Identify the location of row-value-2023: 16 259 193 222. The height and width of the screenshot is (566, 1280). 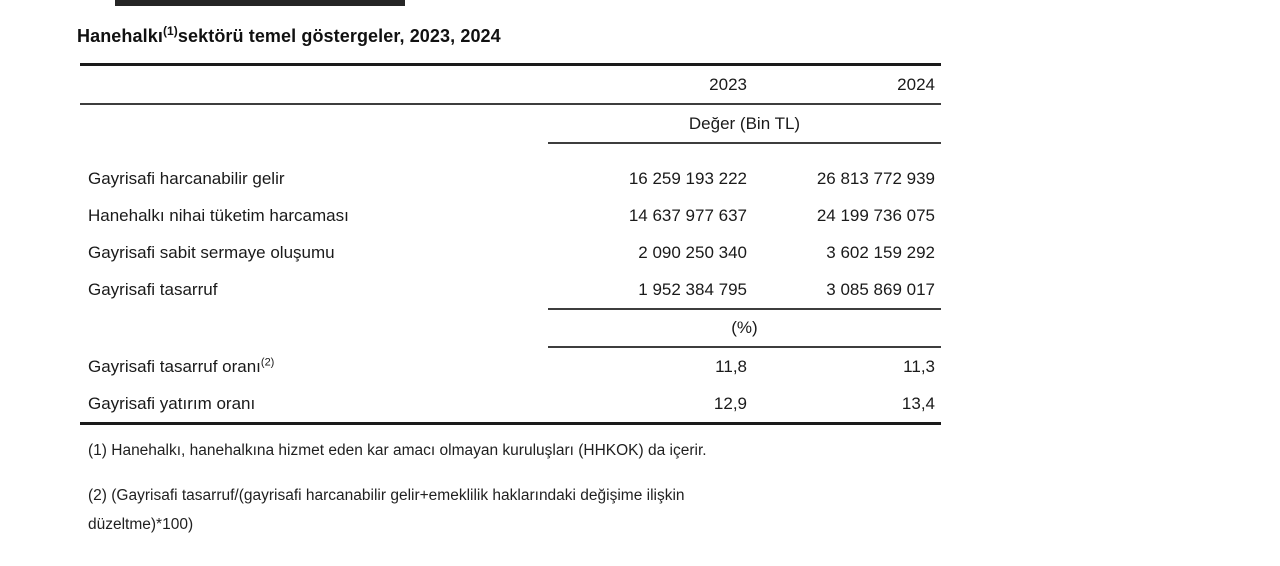
(687, 178).